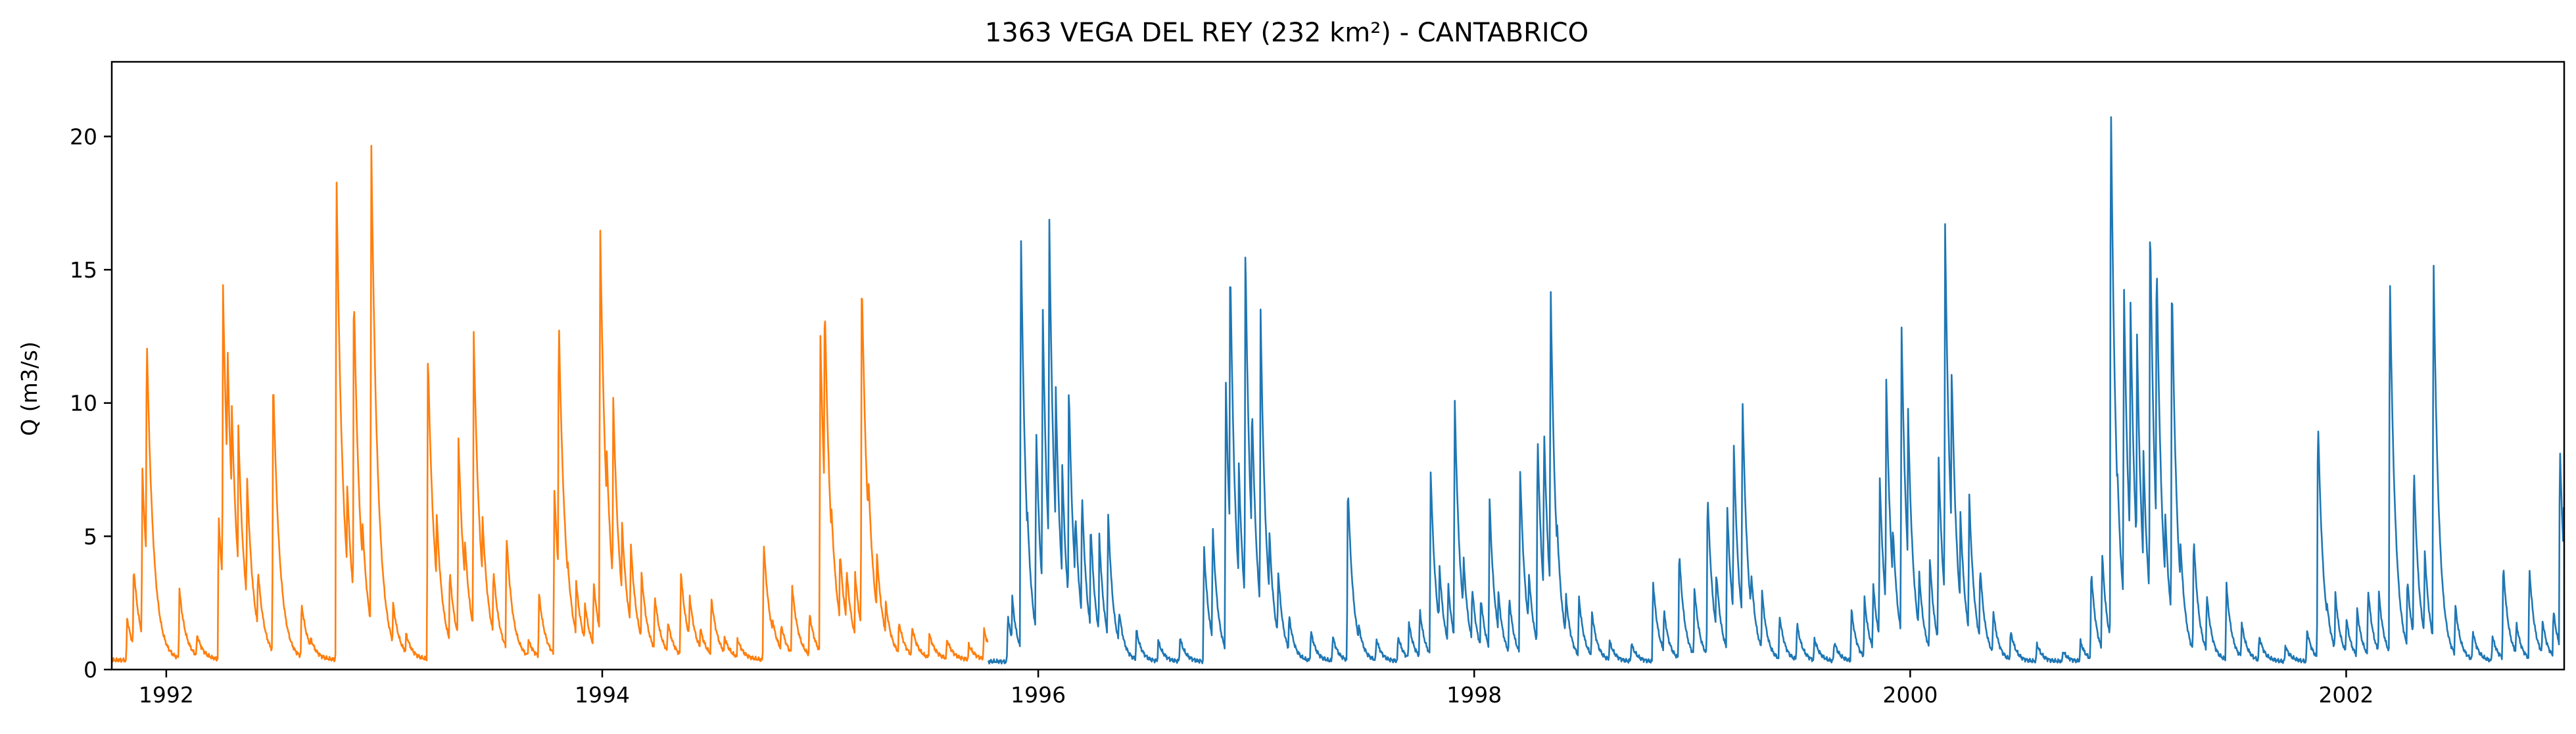 Image resolution: width=2576 pixels, height=734 pixels. Describe the element at coordinates (1256, 689) in the screenshot. I see `x-axis-ticks: 1992 1994 1996 1998 2000 2002` at that location.